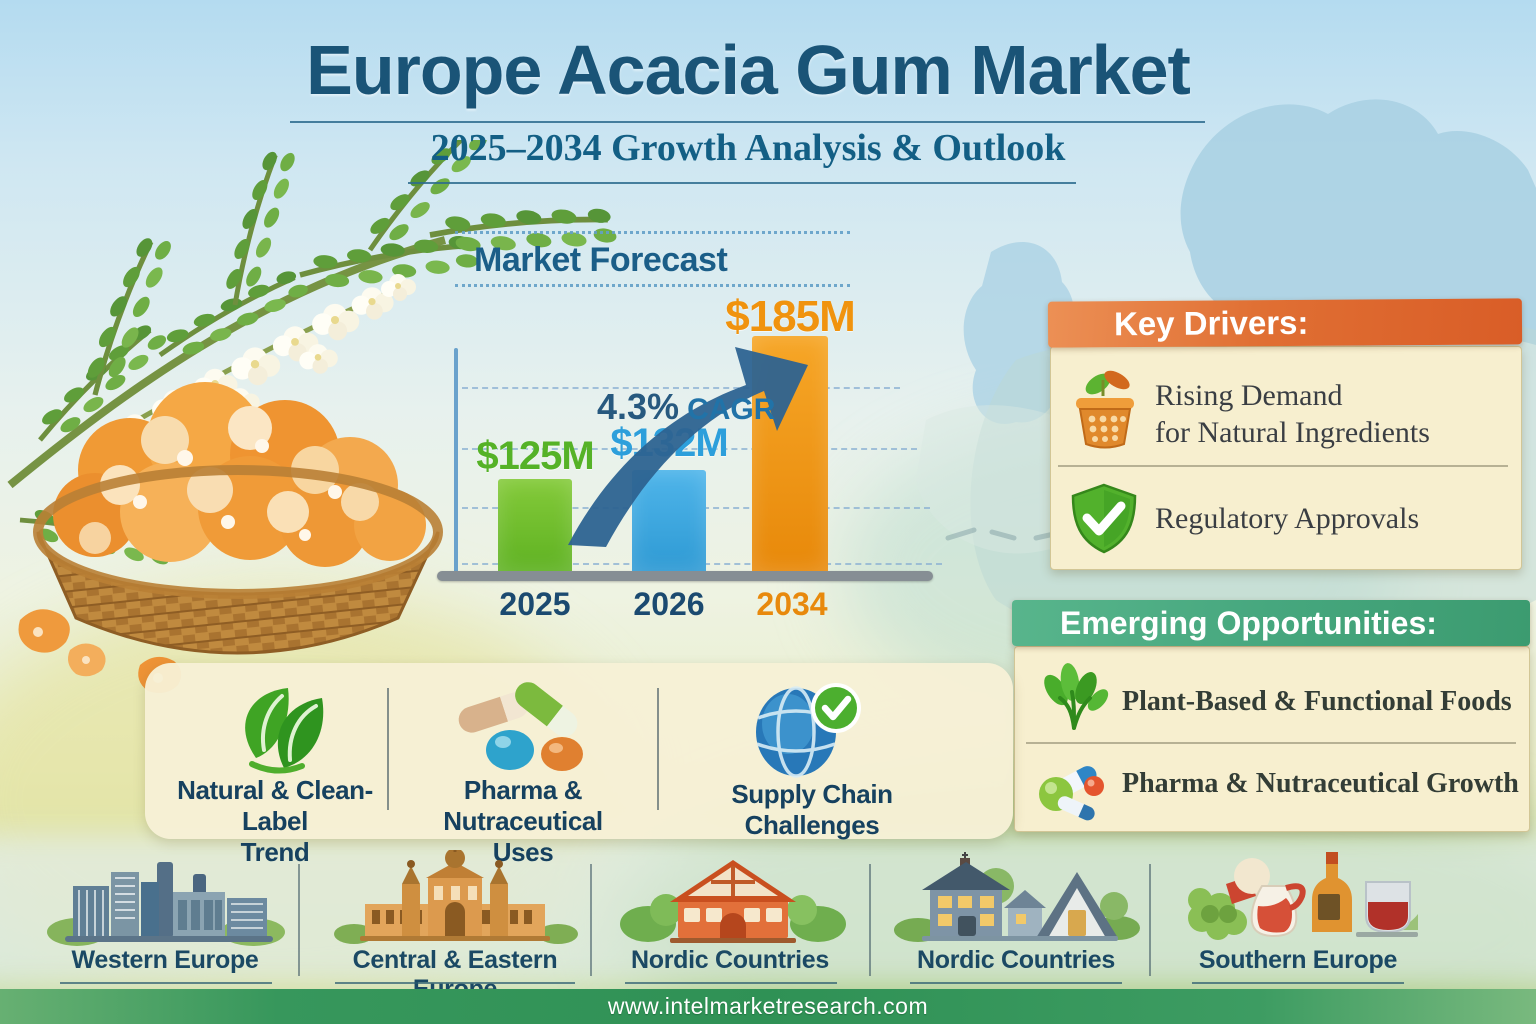 Image resolution: width=1536 pixels, height=1024 pixels. What do you see at coordinates (1017, 897) in the screenshot?
I see `nordic-houses-icon` at bounding box center [1017, 897].